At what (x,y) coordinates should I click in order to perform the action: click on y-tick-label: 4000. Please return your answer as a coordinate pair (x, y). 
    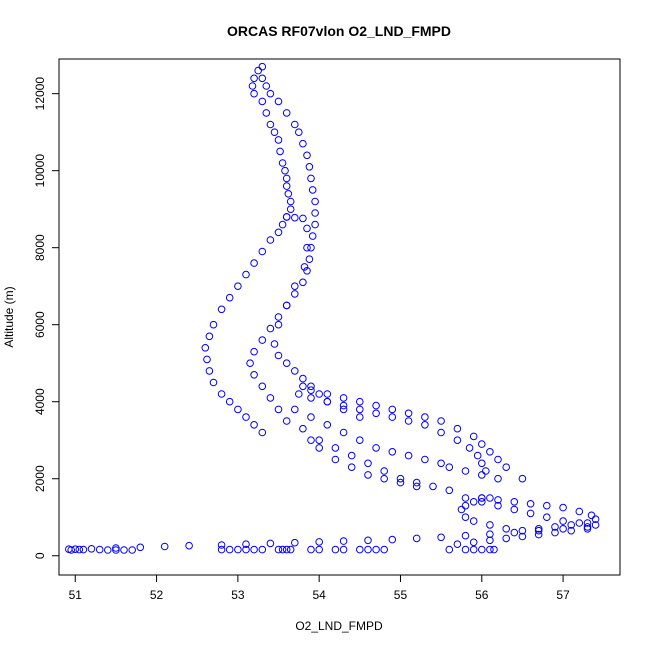
    Looking at the image, I should click on (40, 401).